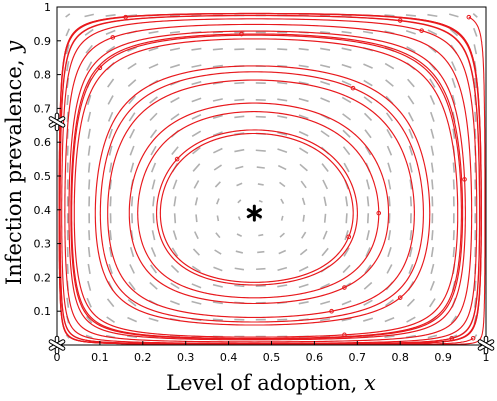 The width and height of the screenshot is (497, 401). Describe the element at coordinates (57, 357) in the screenshot. I see `x-tick-label: 0` at that location.